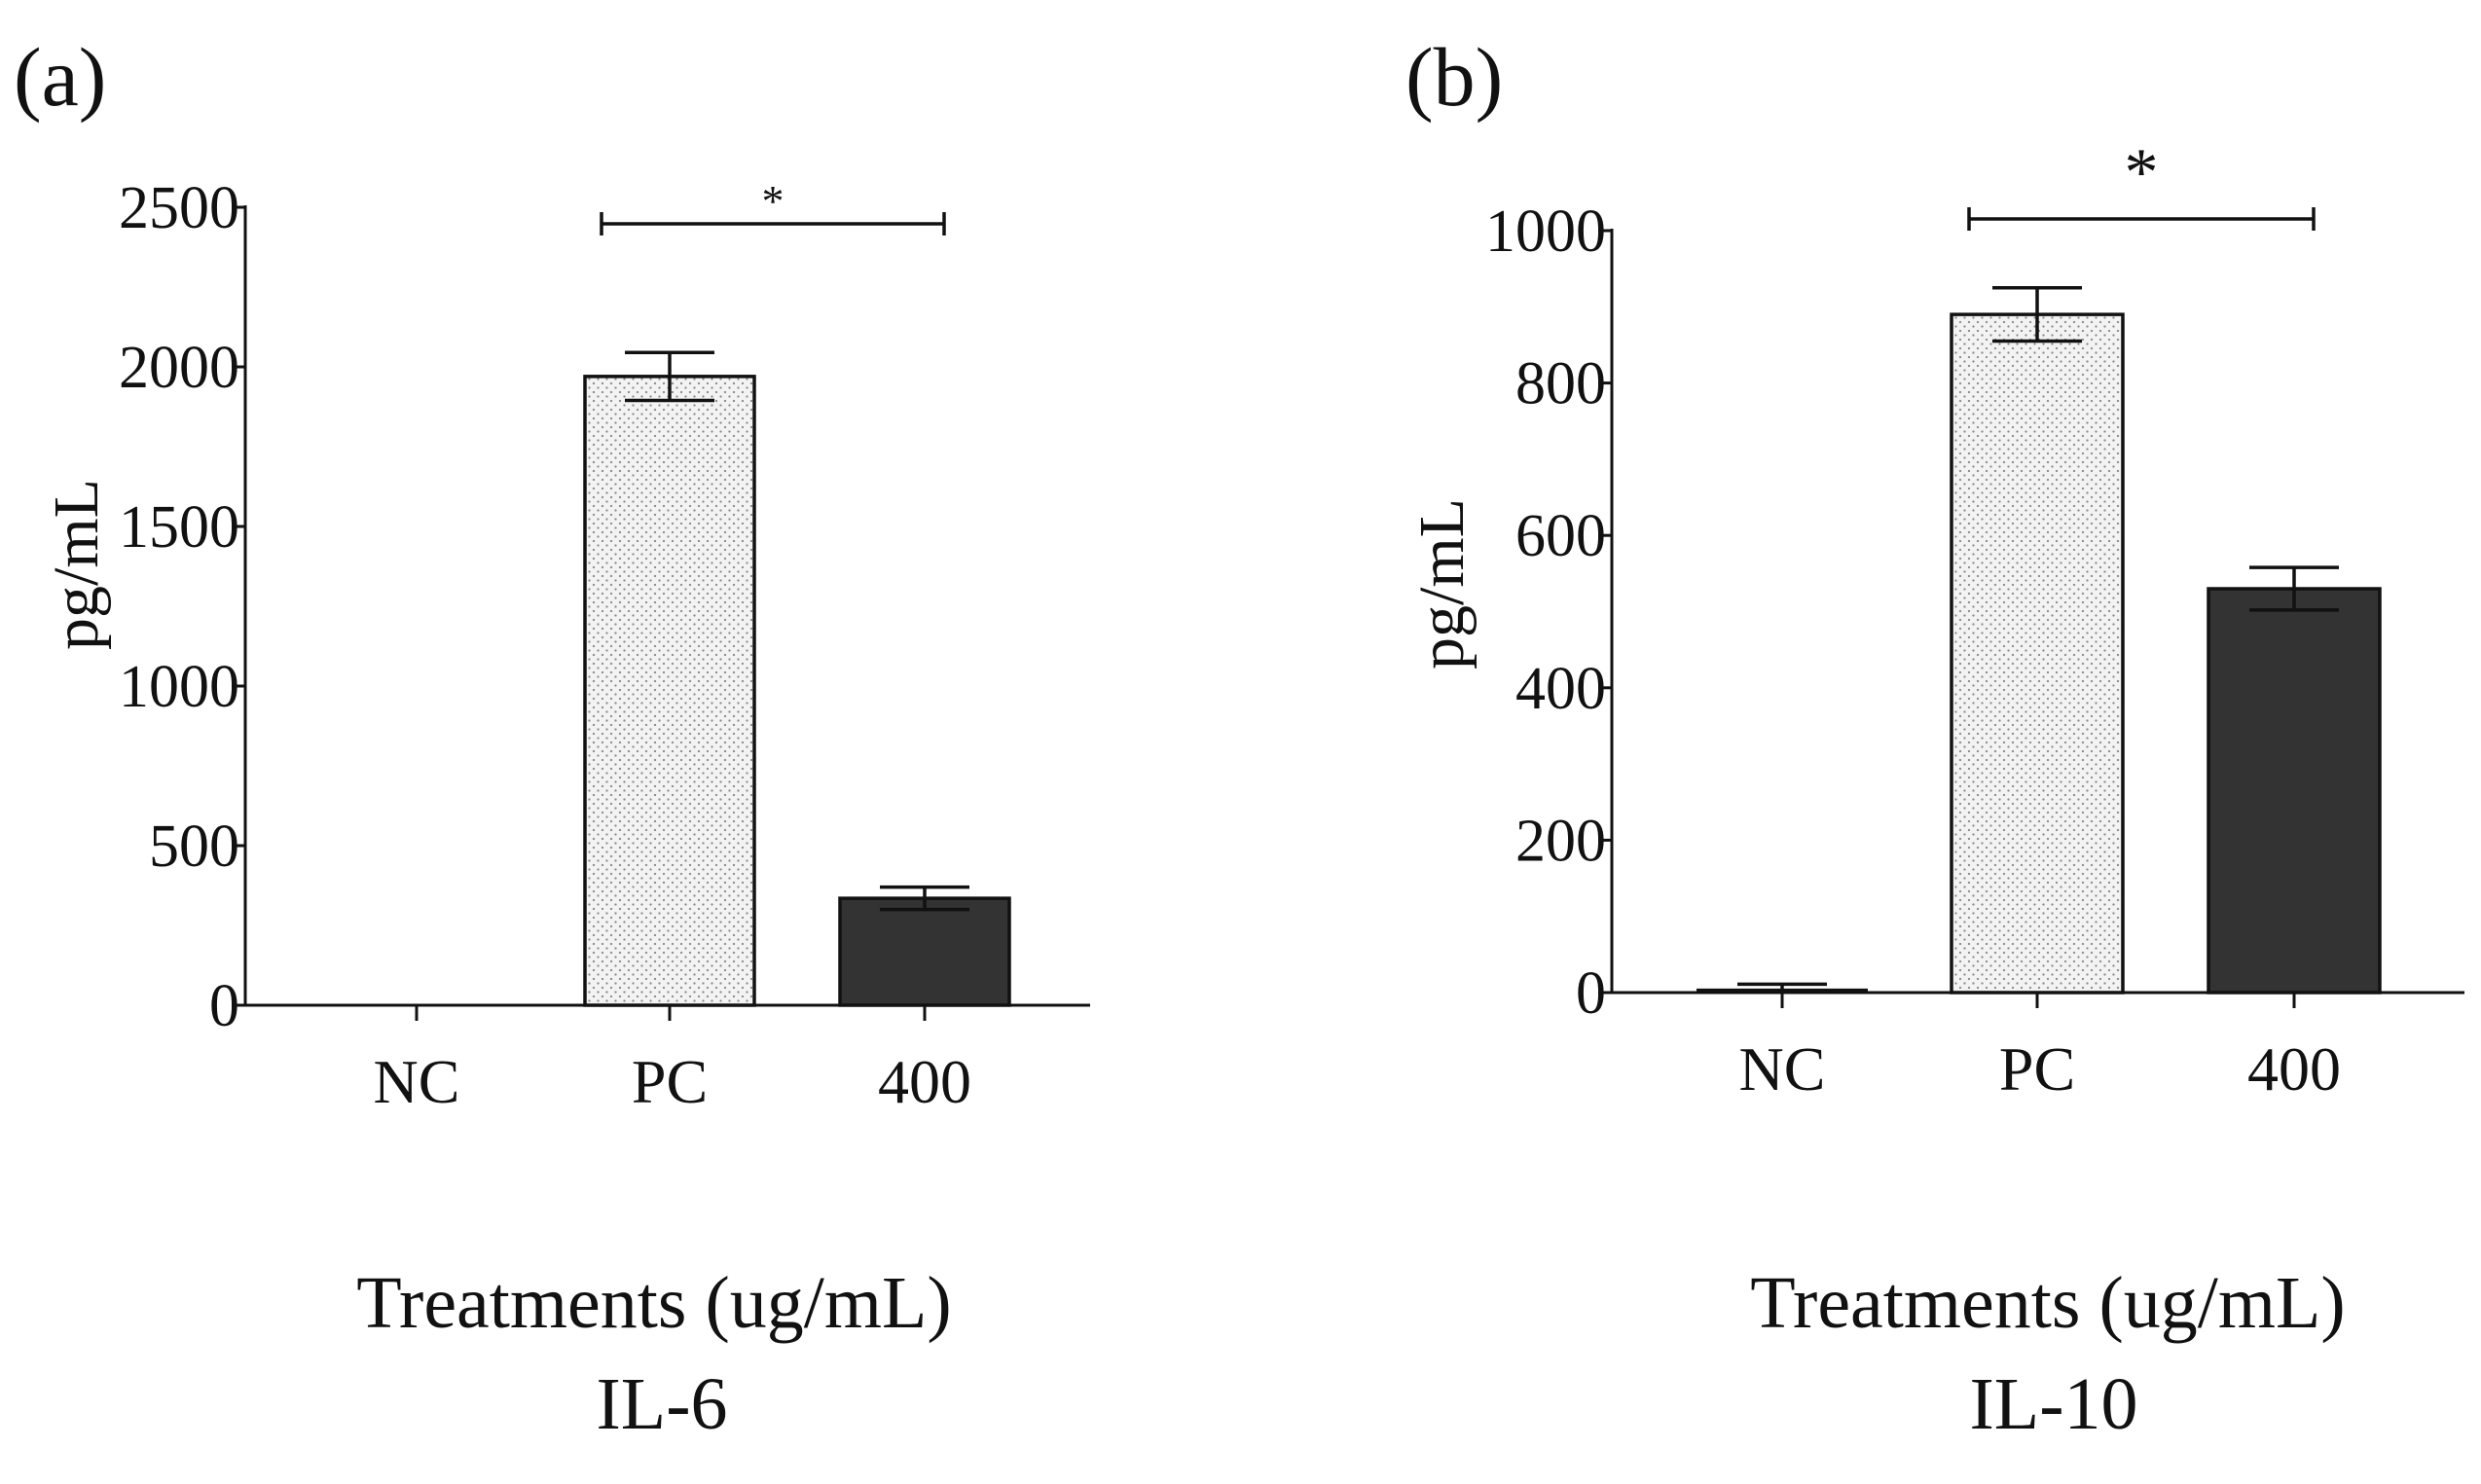 The image size is (2481, 1484). I want to click on panel-a-y-tick-label: 0, so click(224, 1006).